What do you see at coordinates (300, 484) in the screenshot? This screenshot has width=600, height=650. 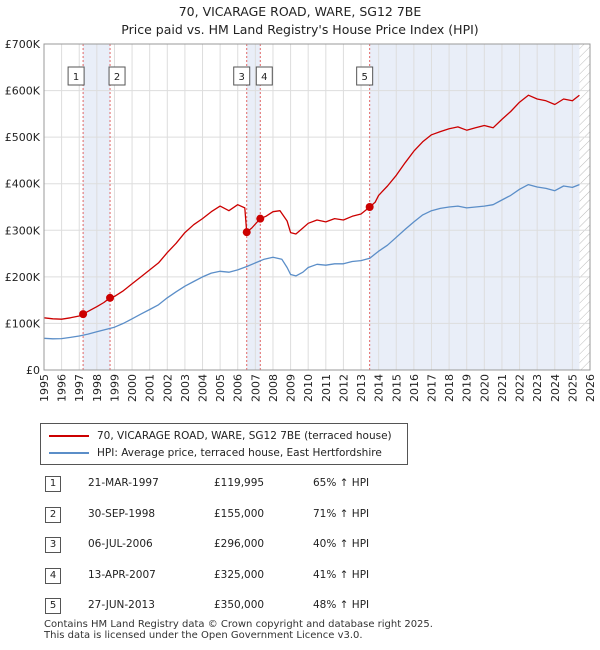 I see `sale-row-1: 1 21-MAR-1997 £119,995 65% ↑ HPI` at bounding box center [300, 484].